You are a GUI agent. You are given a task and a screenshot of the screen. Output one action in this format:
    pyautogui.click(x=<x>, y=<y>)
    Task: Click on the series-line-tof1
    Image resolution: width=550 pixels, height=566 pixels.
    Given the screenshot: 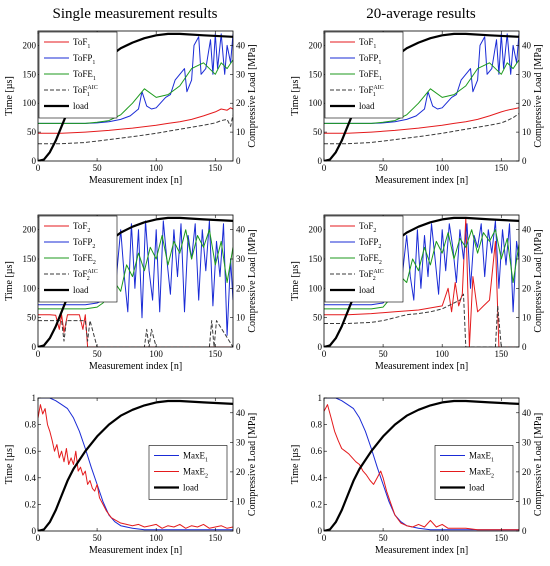 What is the action you would take?
    pyautogui.click(x=421, y=120)
    